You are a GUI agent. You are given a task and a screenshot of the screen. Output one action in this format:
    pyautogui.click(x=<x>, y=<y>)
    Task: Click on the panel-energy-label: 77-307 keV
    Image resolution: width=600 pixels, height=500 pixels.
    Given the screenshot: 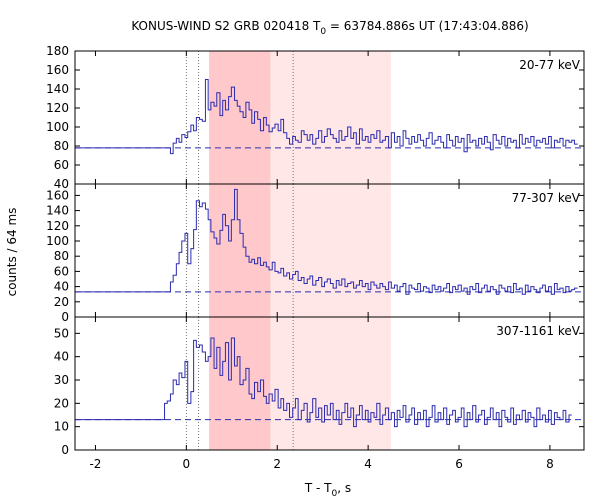 What is the action you would take?
    pyautogui.click(x=546, y=198)
    